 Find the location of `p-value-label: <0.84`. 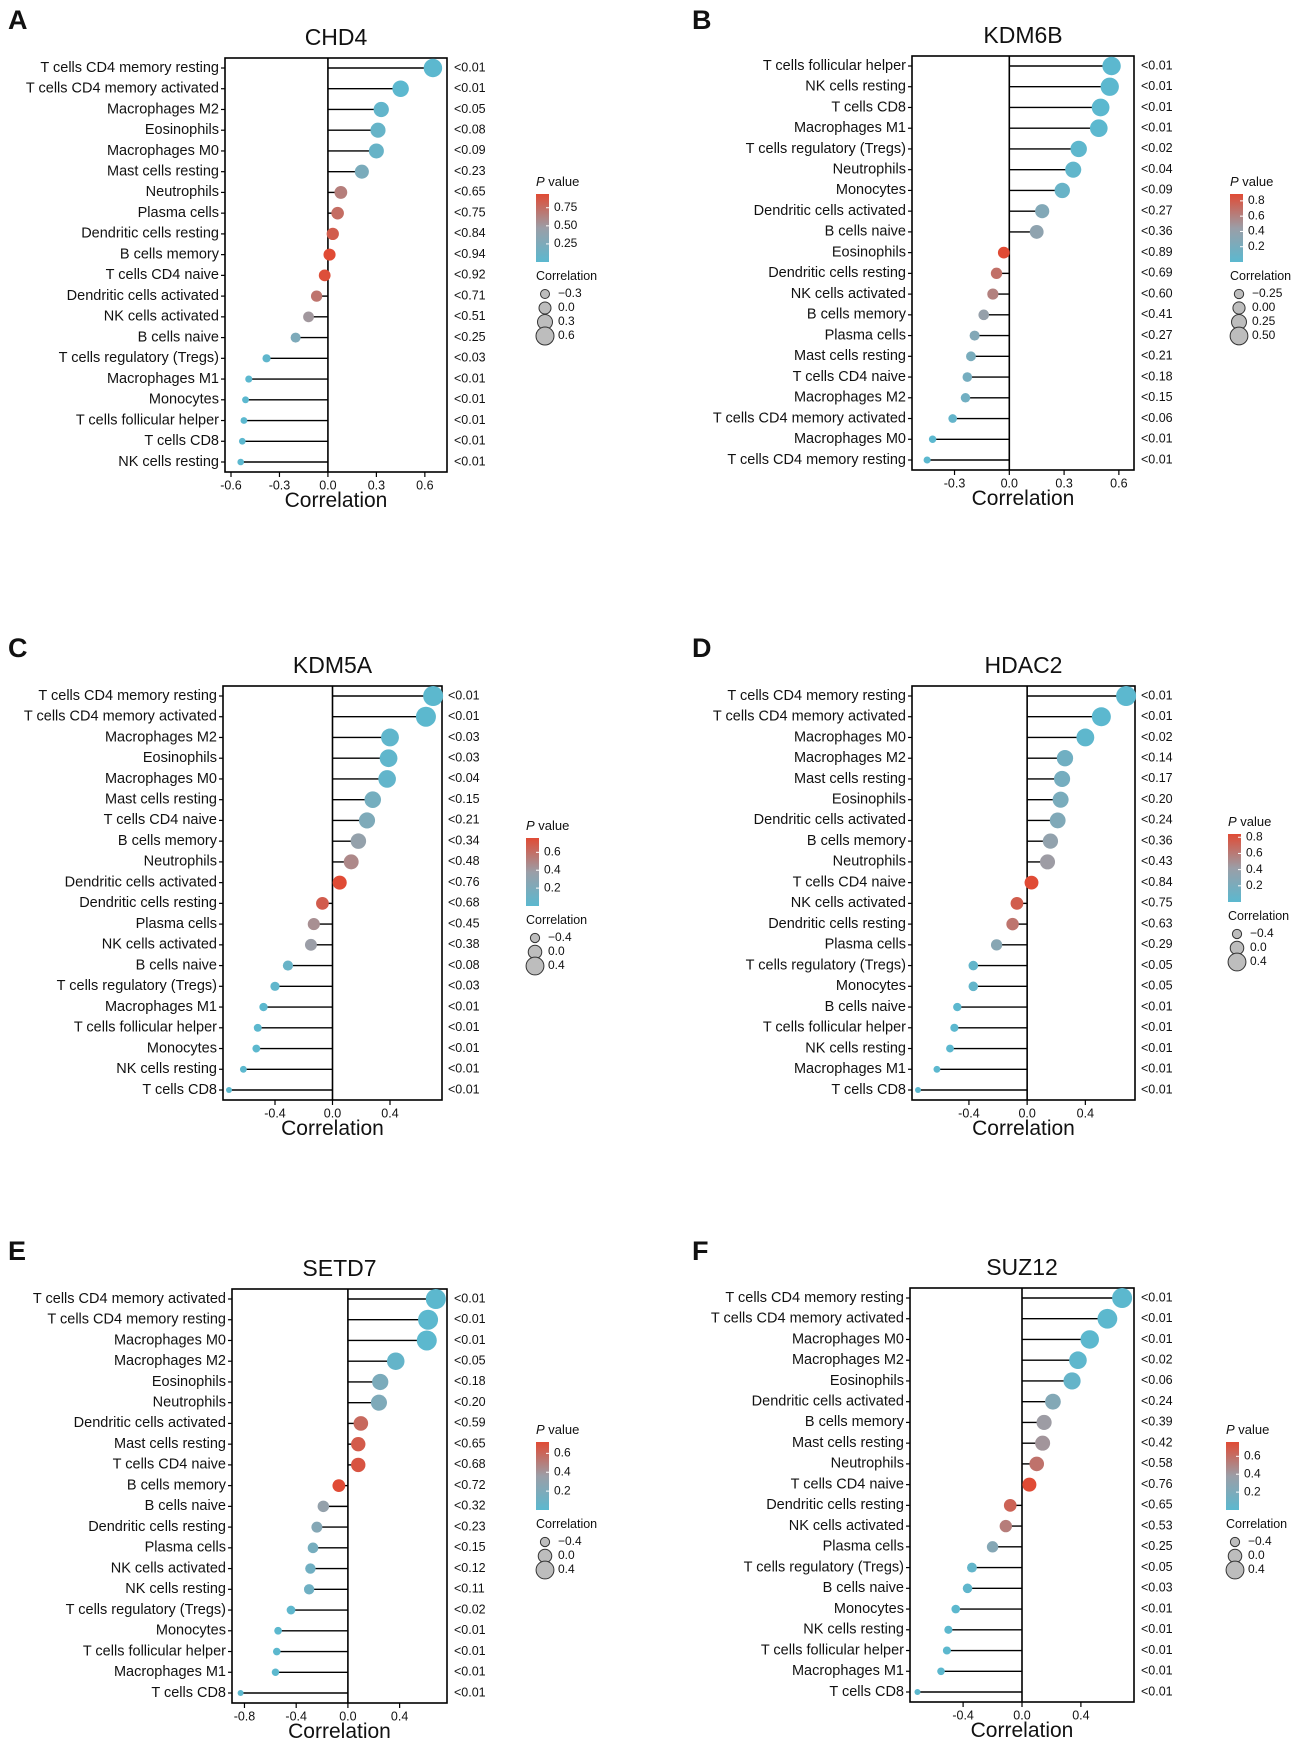

p-value-label: <0.84 is located at coordinates (470, 233).